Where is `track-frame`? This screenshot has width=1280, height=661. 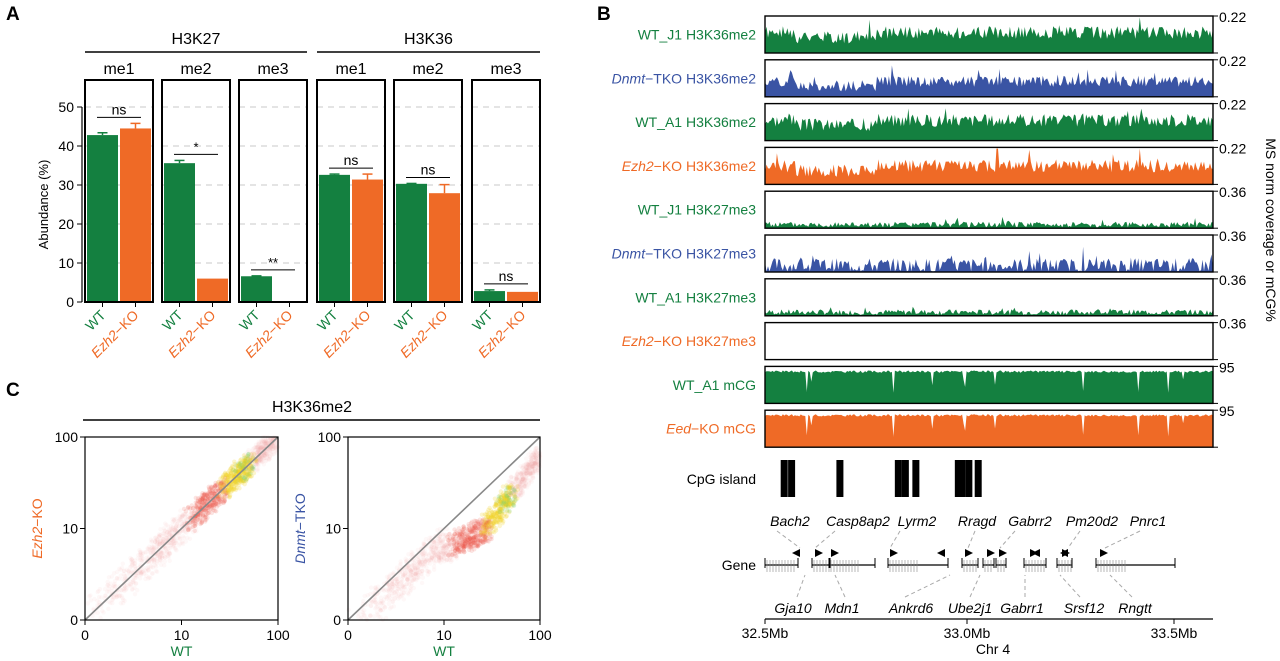
track-frame is located at coordinates (989, 297).